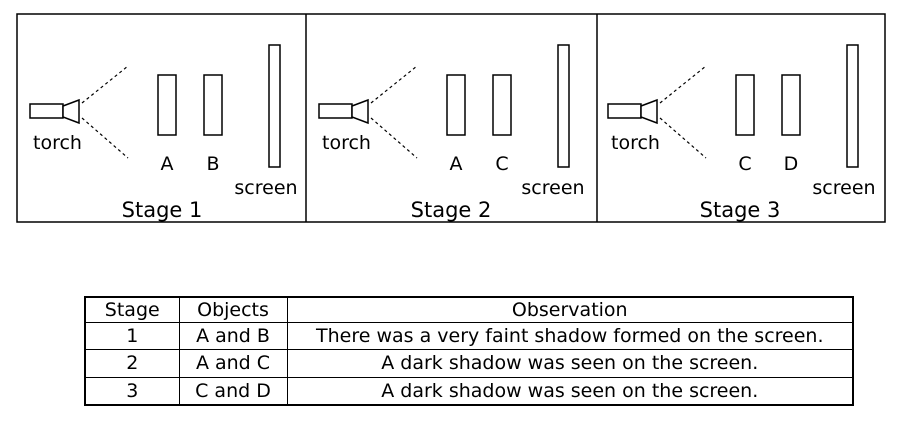  Describe the element at coordinates (162, 210) in the screenshot. I see `stage-caption: Stage 1` at that location.